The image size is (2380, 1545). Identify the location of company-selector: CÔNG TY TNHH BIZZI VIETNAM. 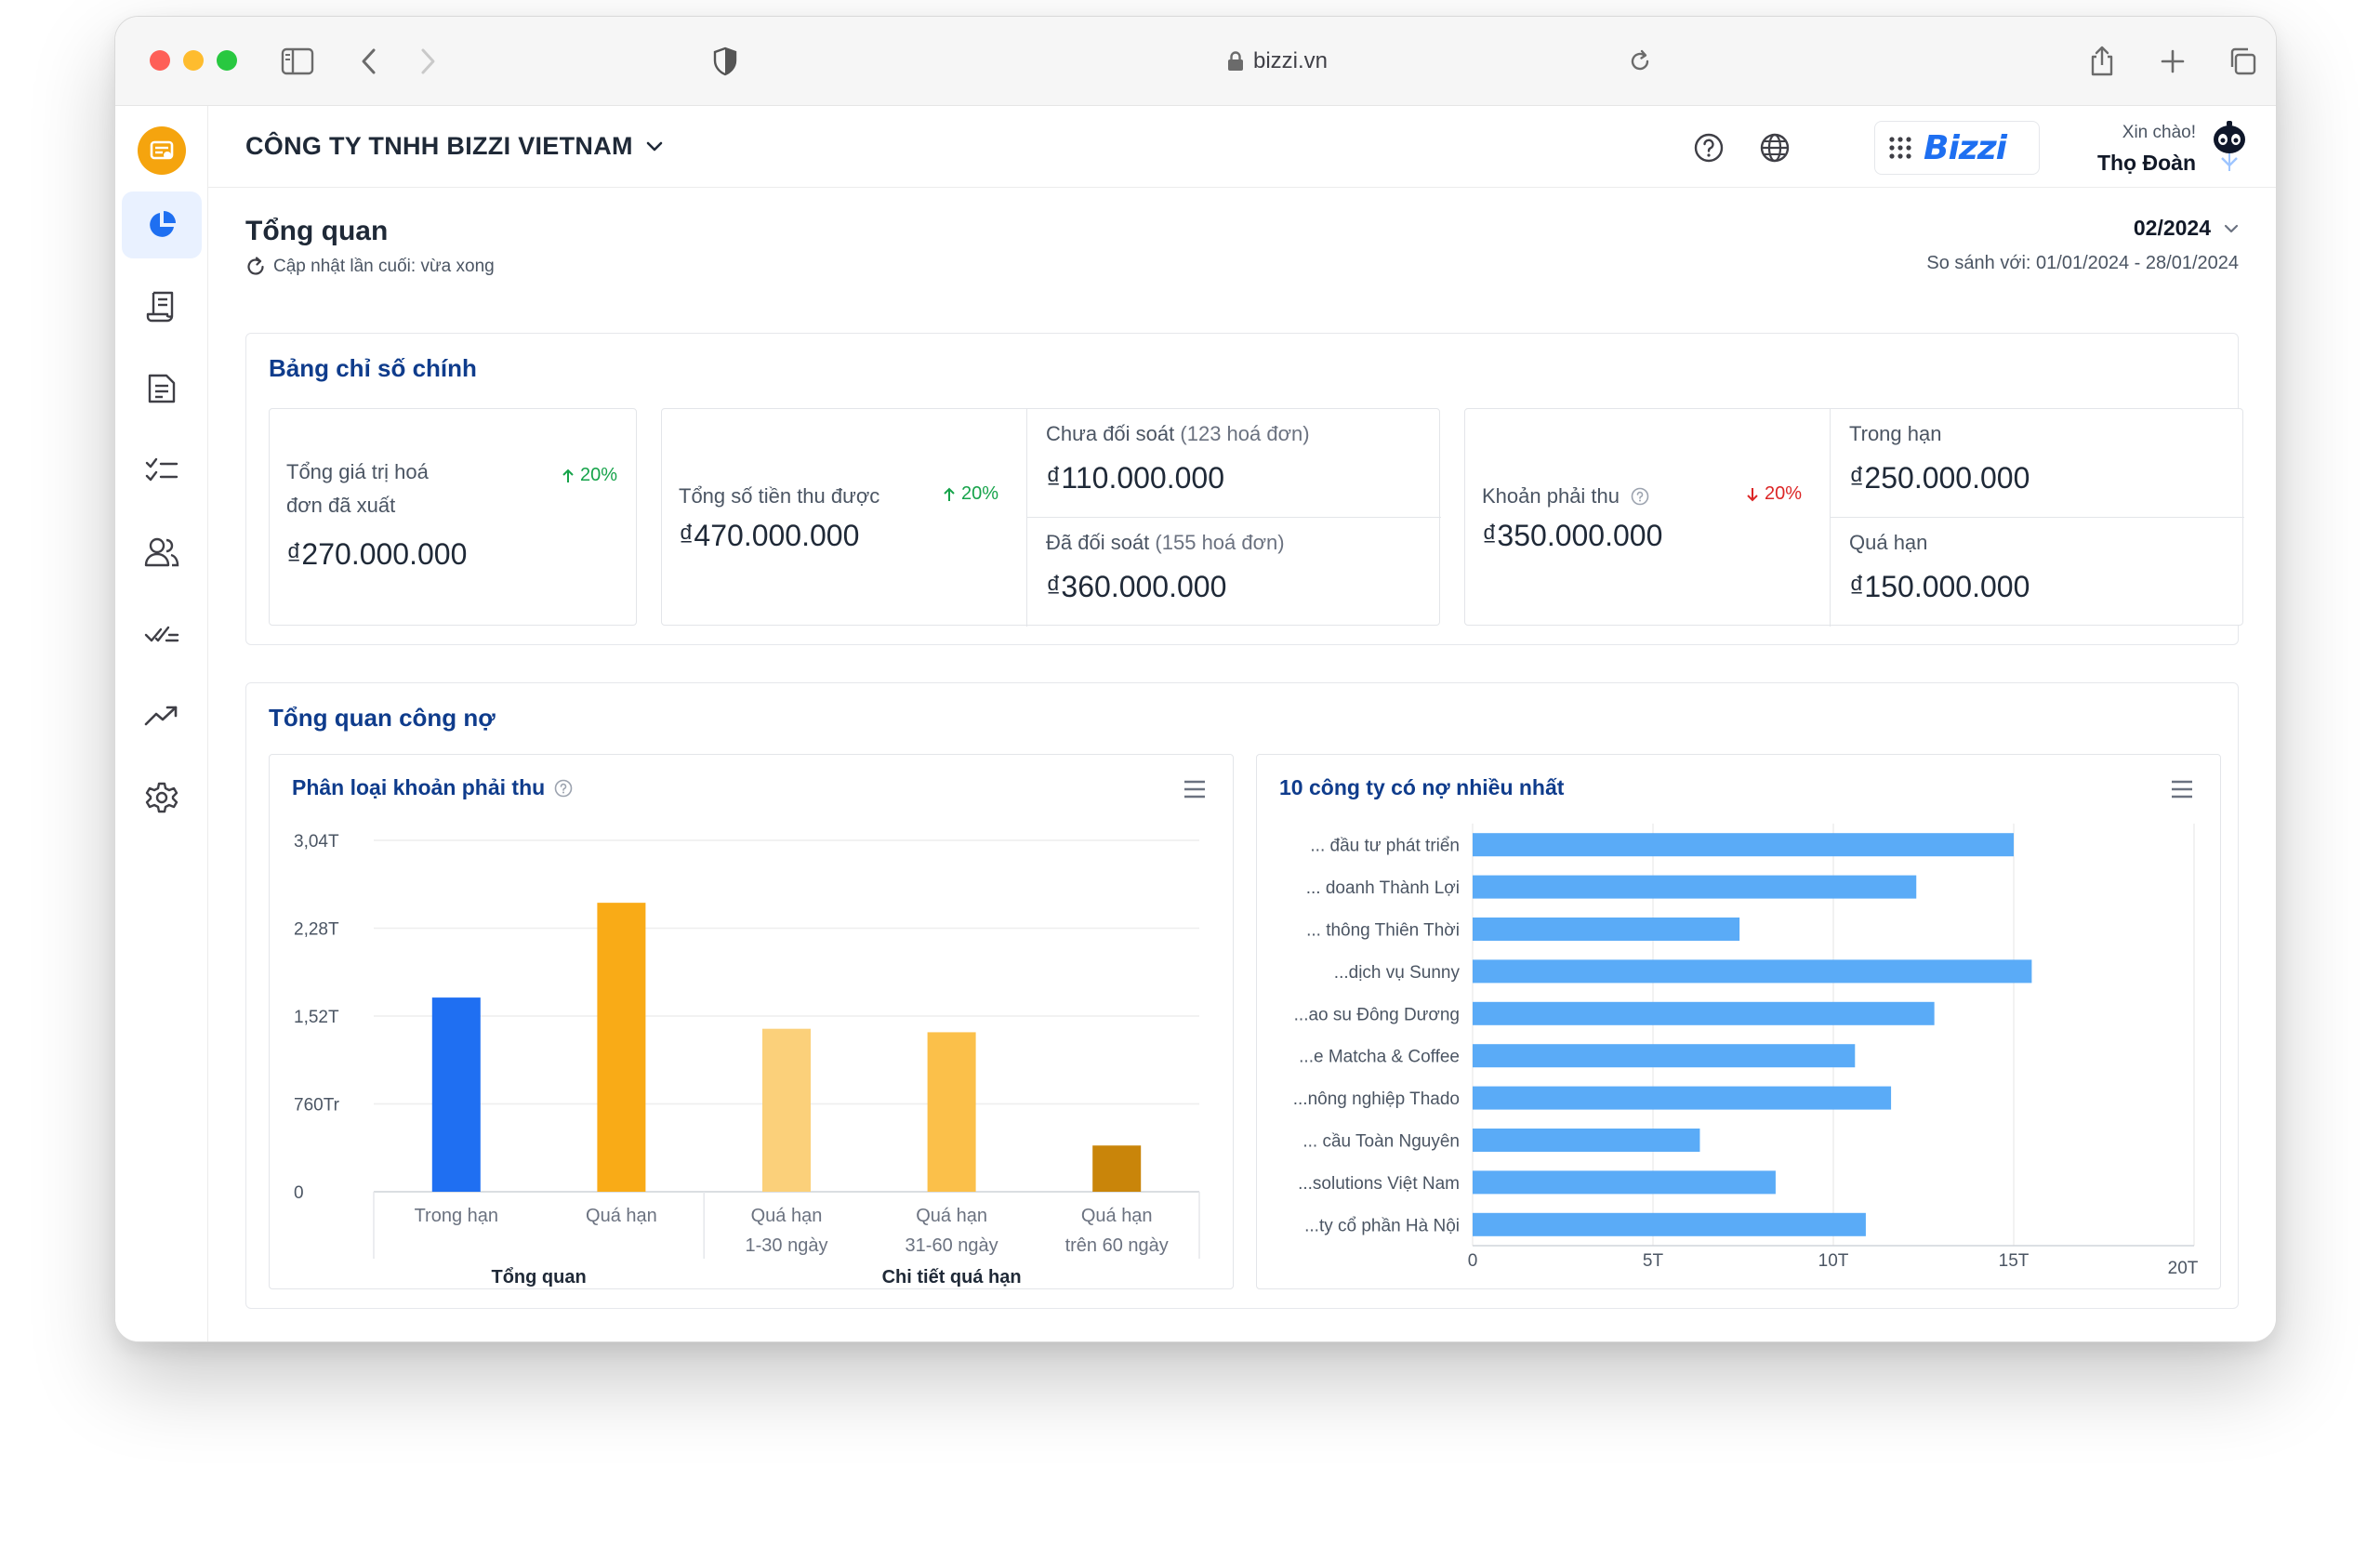
(454, 146).